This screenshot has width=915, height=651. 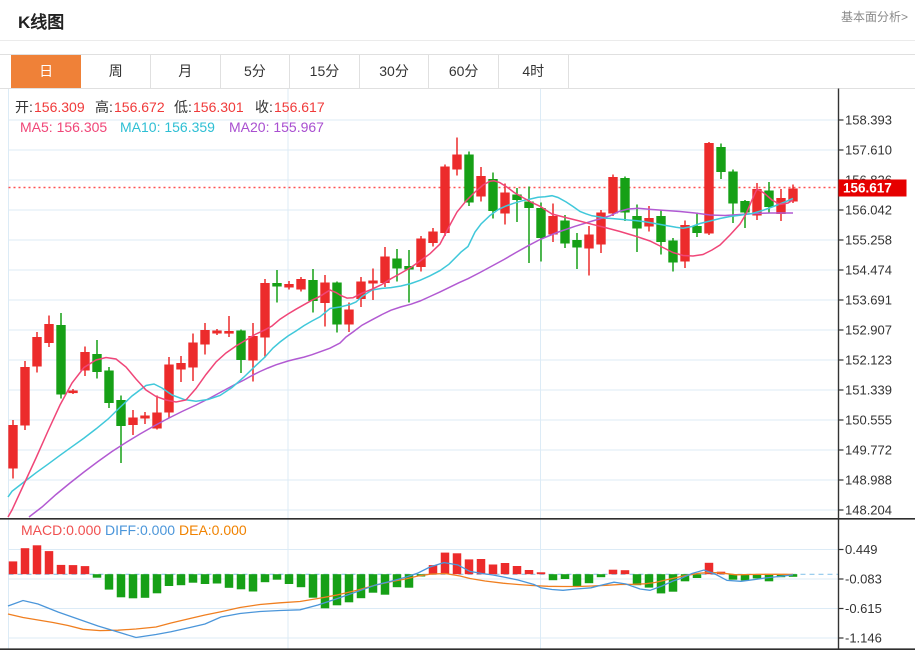 What do you see at coordinates (868, 420) in the screenshot?
I see `svg-text: 150.555` at bounding box center [868, 420].